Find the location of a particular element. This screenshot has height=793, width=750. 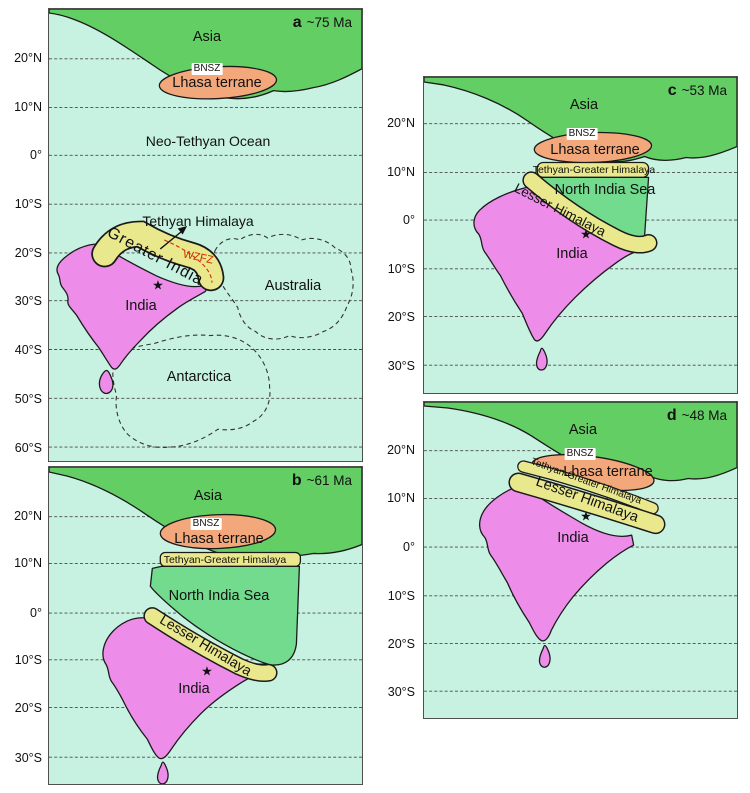

latitude-axis-d: 20°N 10°N 0° 10°S 20°S 30°S is located at coordinates (394, 560).